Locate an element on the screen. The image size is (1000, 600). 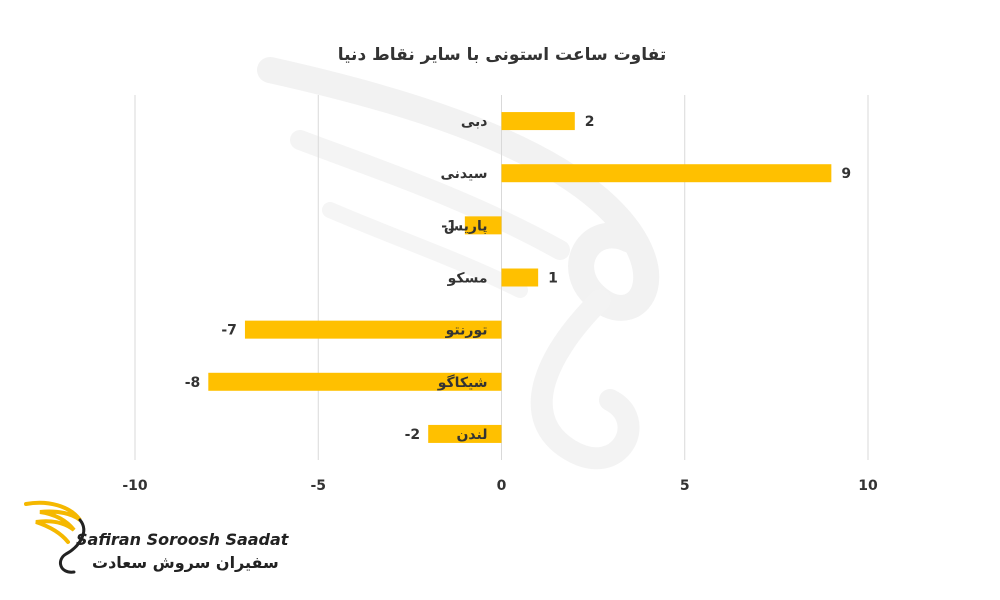
x-tick-label: -10 is located at coordinates (135, 486).